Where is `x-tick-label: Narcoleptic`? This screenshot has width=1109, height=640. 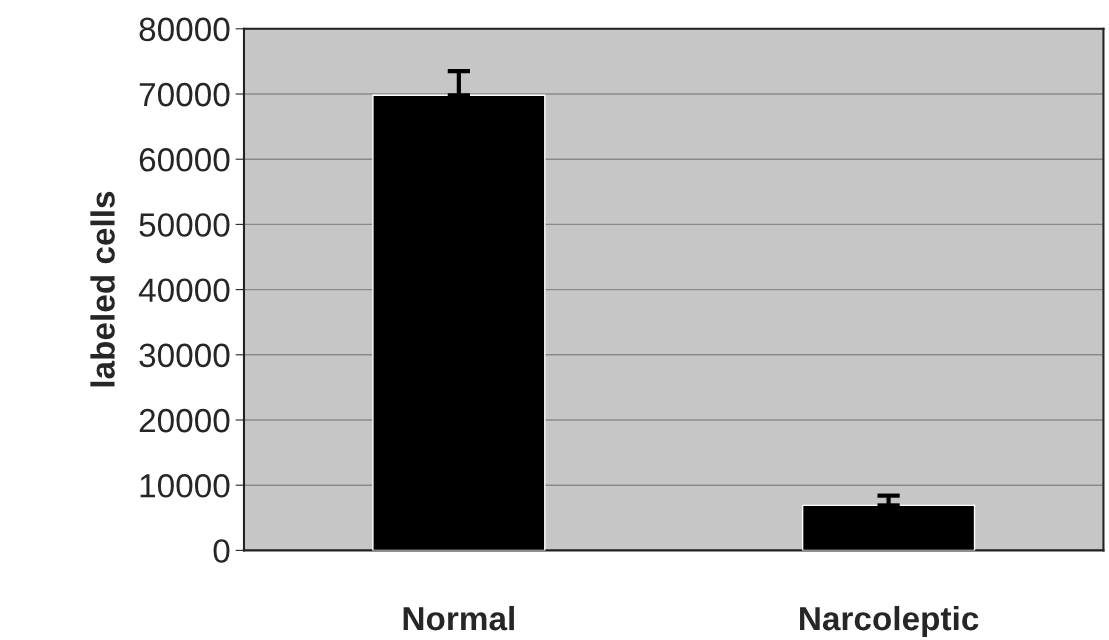
x-tick-label: Narcoleptic is located at coordinates (889, 621).